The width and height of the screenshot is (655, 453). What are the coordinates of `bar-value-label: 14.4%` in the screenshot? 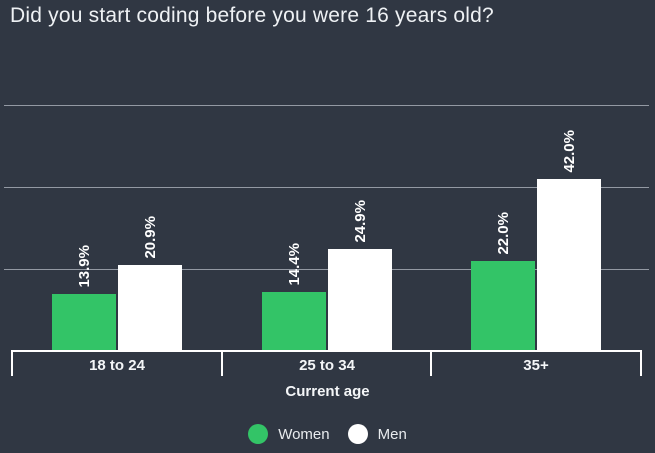 It's located at (294, 264).